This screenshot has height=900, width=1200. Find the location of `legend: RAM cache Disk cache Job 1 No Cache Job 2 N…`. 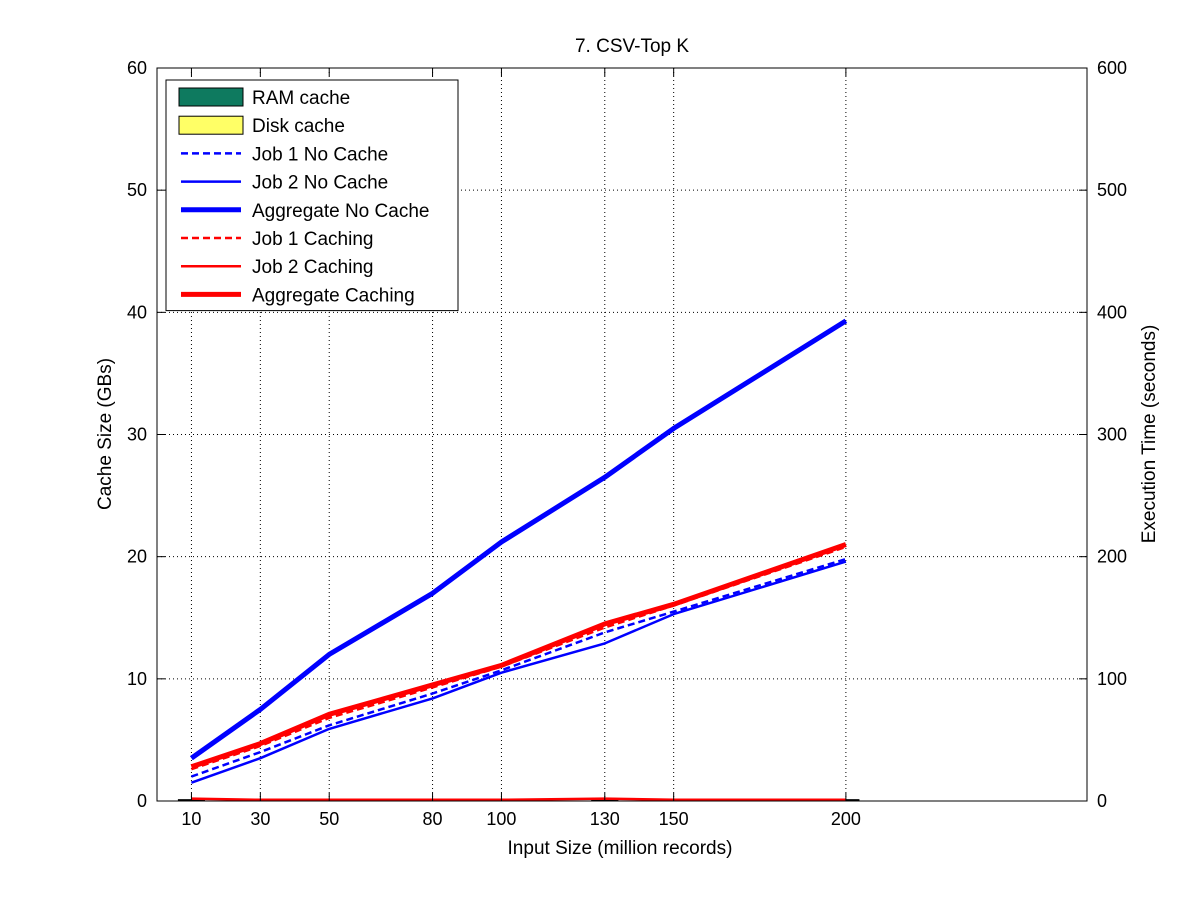

legend: RAM cache Disk cache Job 1 No Cache Job 2 N… is located at coordinates (312, 195).